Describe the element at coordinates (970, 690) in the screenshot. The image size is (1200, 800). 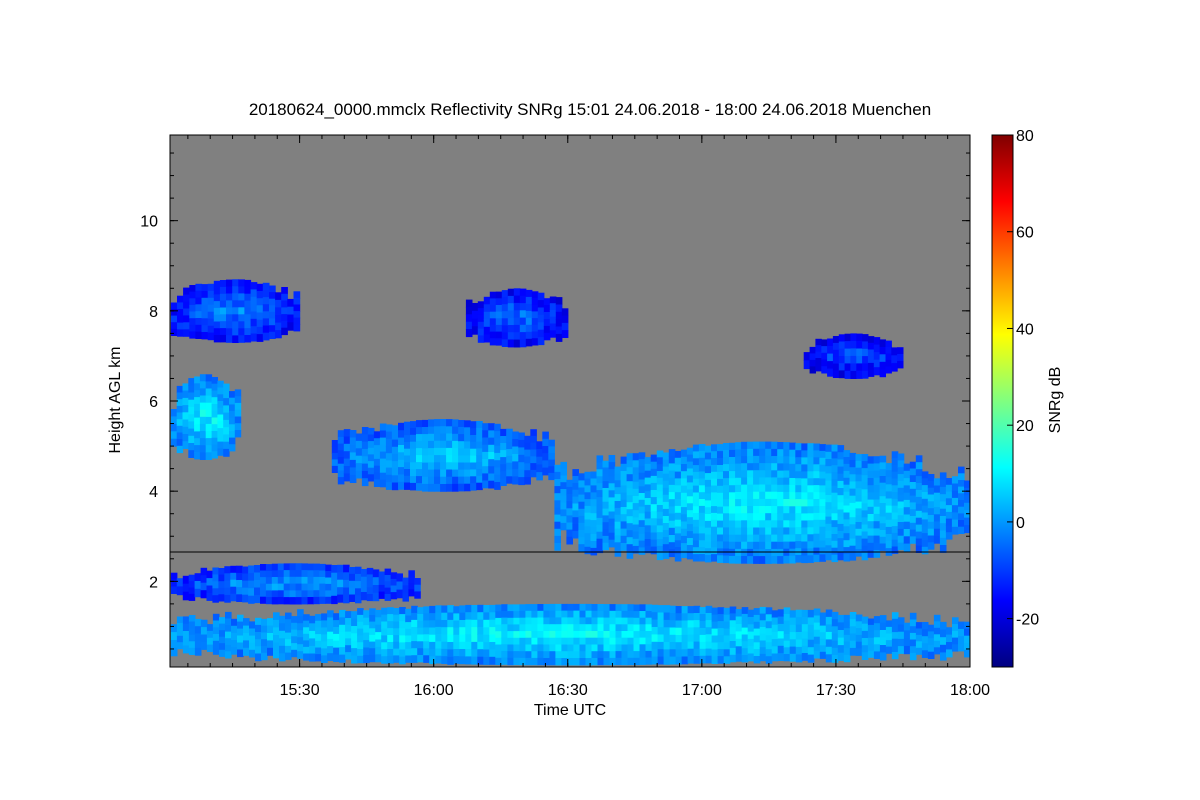
I see `x-tick-label: 18:00` at that location.